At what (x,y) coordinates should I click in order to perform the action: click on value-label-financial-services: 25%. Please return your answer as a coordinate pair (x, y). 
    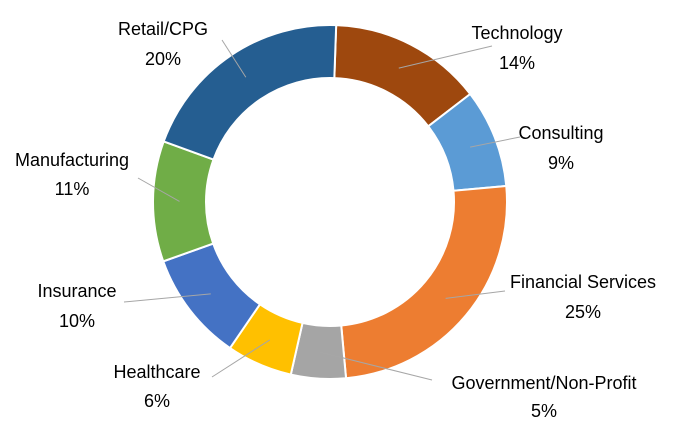
    Looking at the image, I should click on (583, 312).